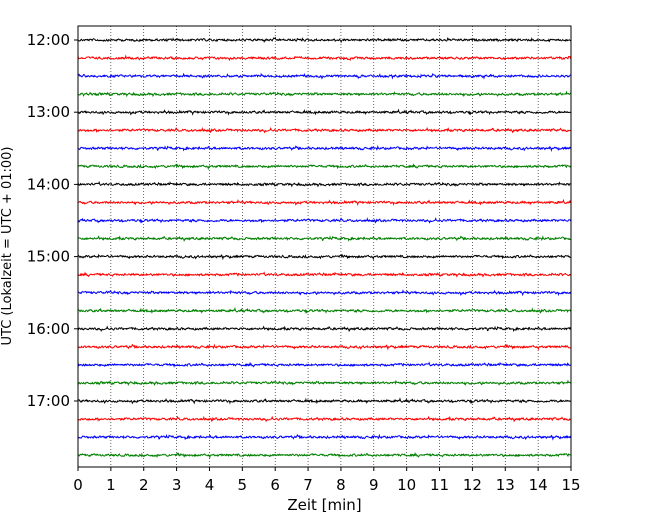 The width and height of the screenshot is (650, 520). I want to click on x-tick-label: 10, so click(406, 485).